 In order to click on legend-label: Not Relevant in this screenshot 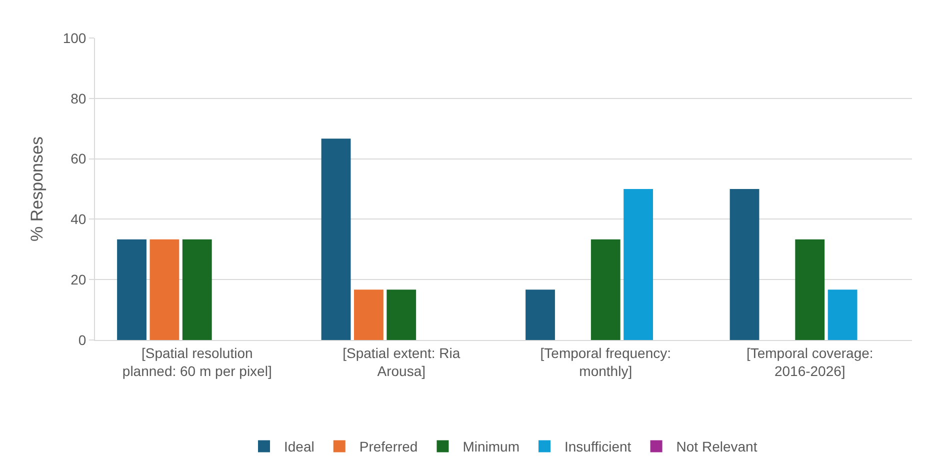, I will do `click(717, 446)`.